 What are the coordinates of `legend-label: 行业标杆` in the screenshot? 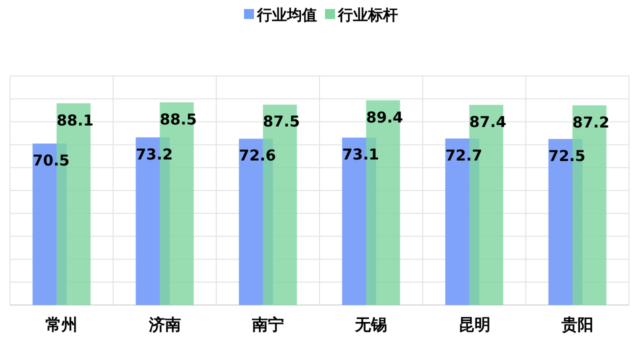 It's located at (367, 15).